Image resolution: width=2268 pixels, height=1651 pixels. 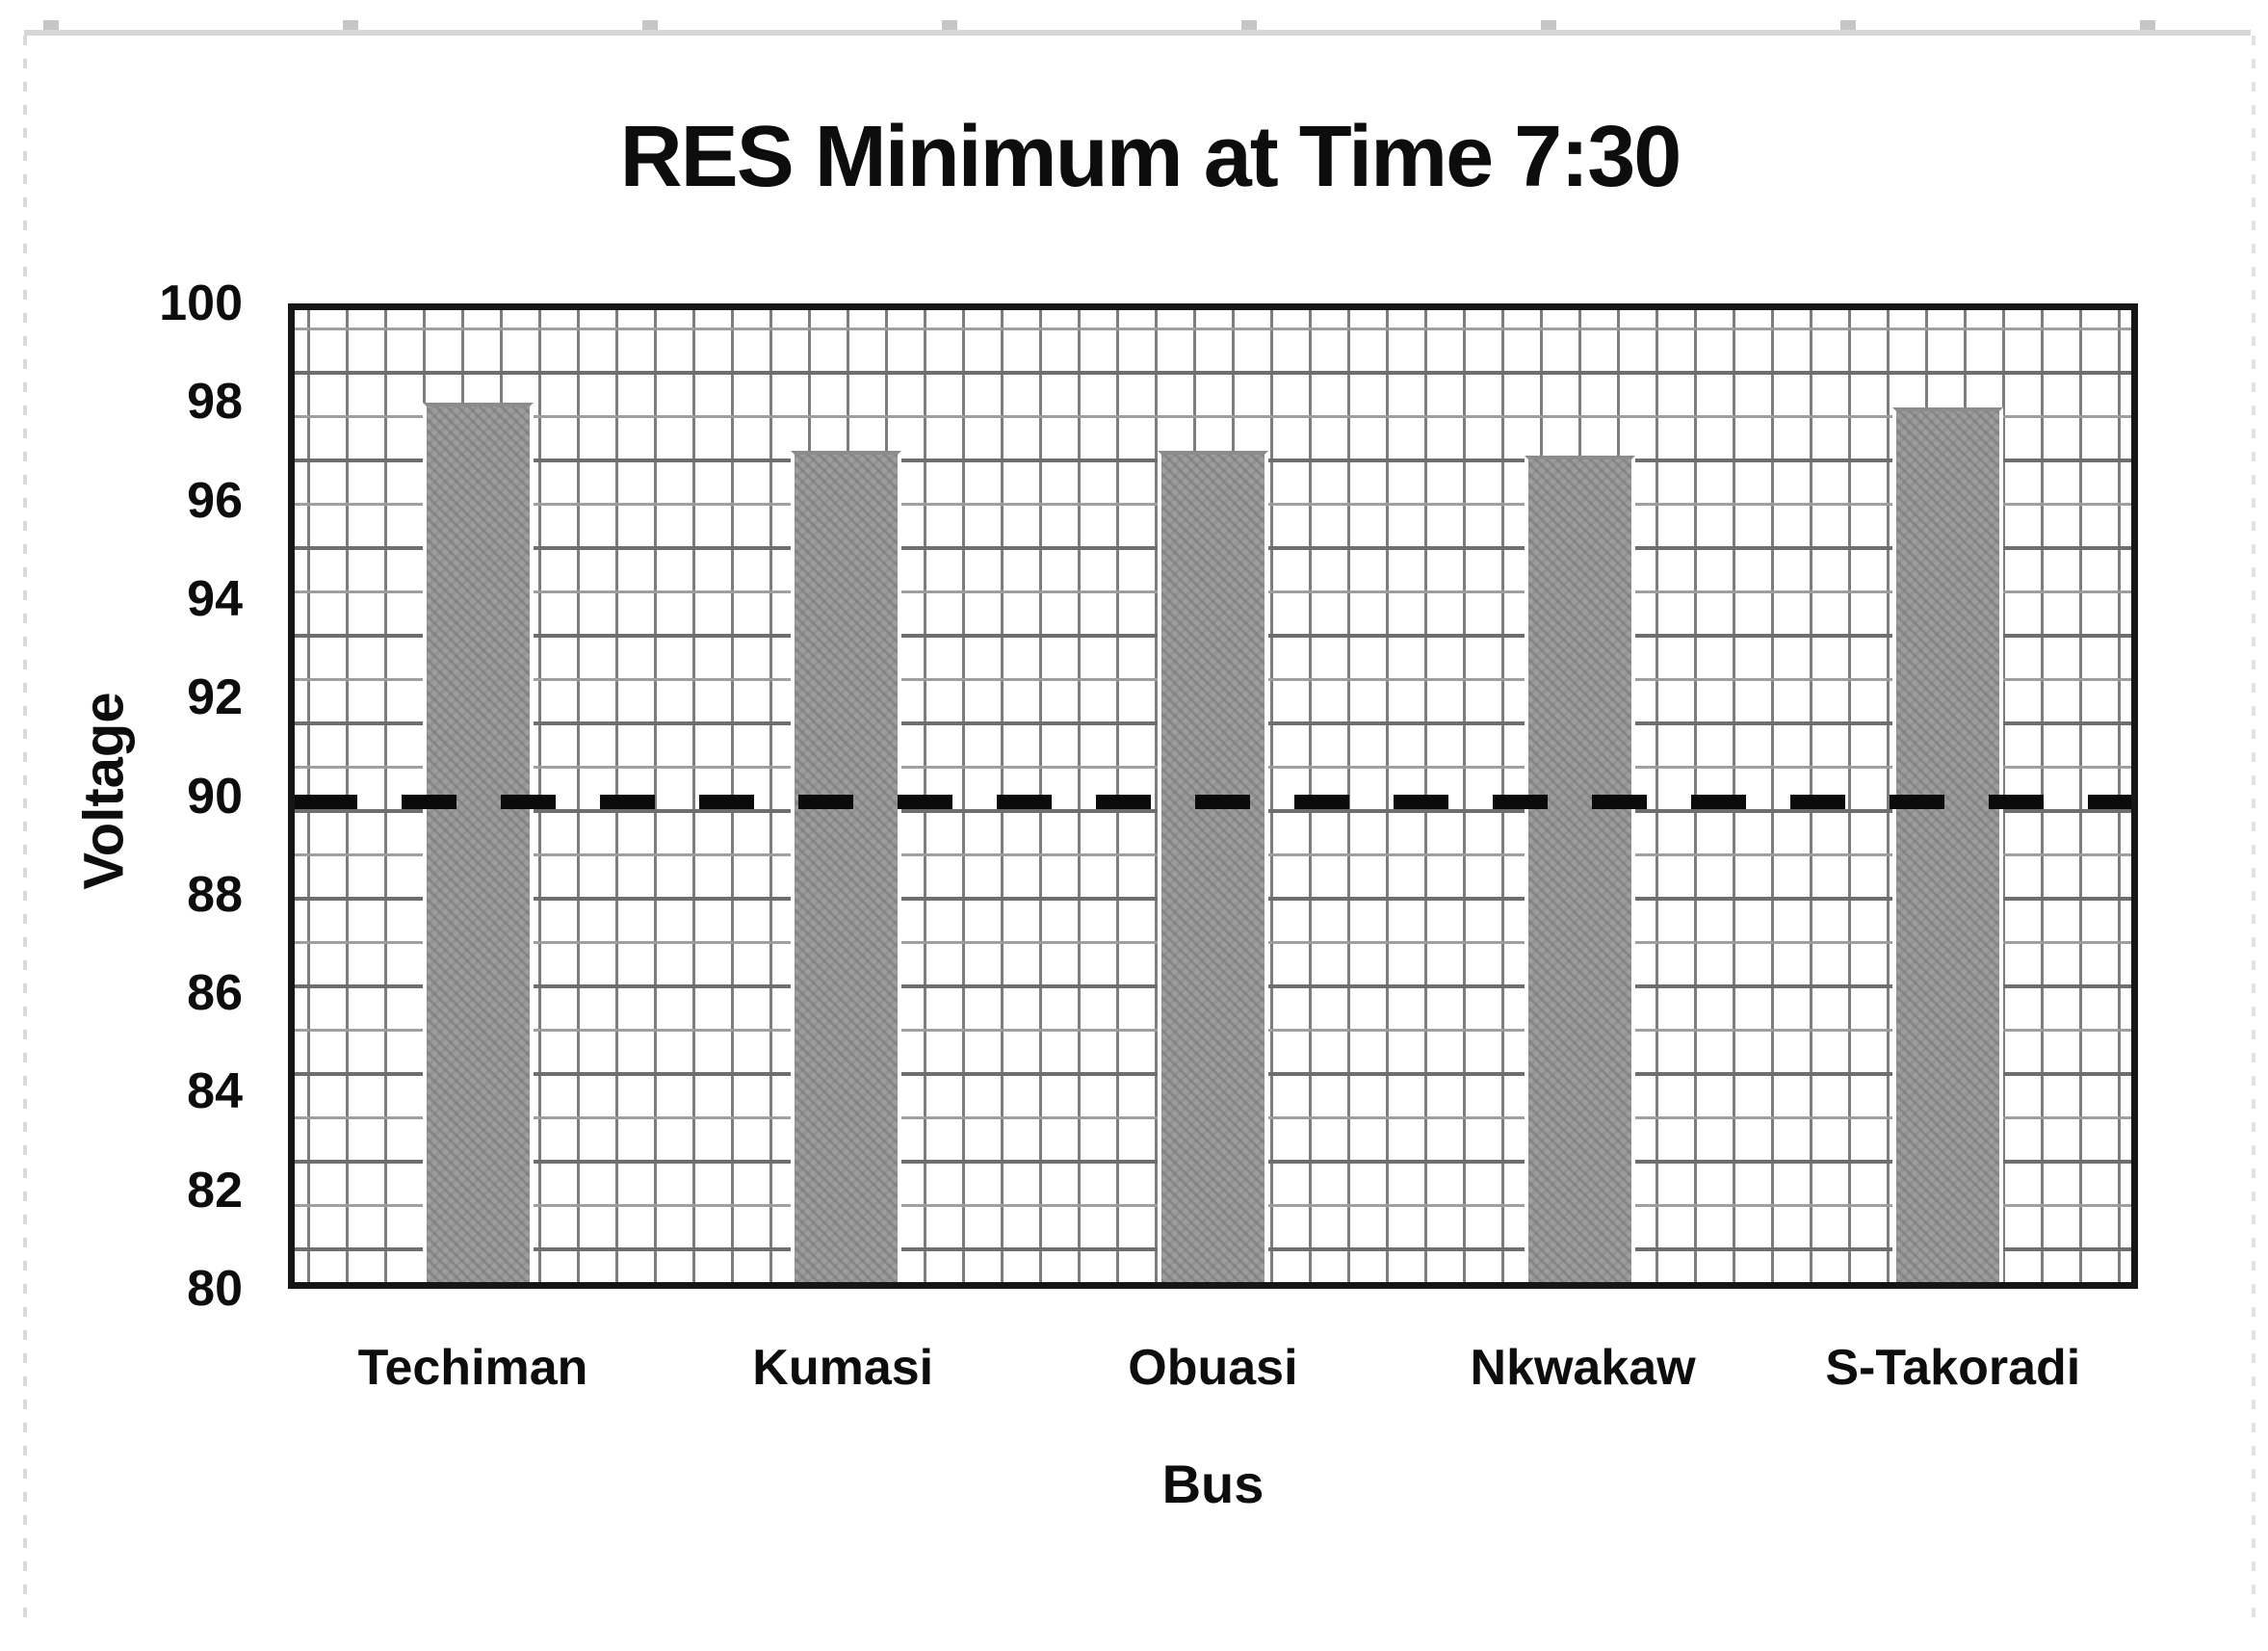 What do you see at coordinates (215, 598) in the screenshot?
I see `y-tick-label: 94` at bounding box center [215, 598].